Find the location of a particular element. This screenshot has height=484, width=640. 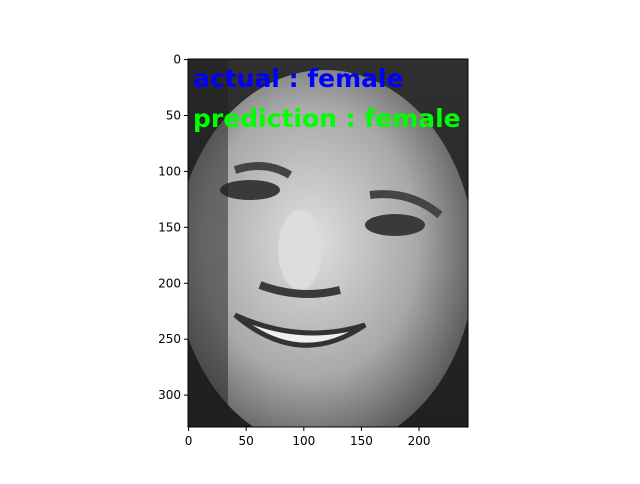

annotation: prediction : female is located at coordinates (327, 118).